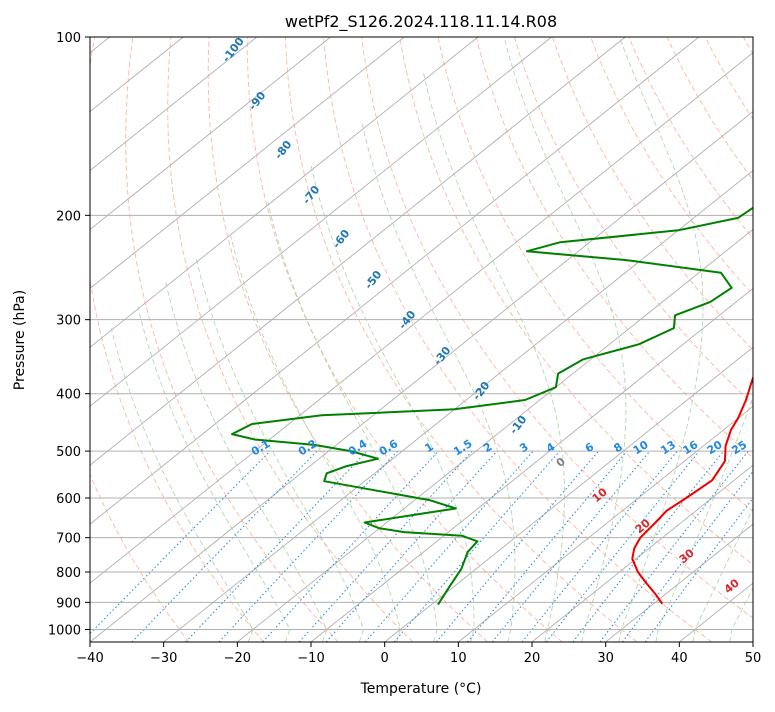 This screenshot has width=775, height=712. Describe the element at coordinates (532, 658) in the screenshot. I see `x-tick-label: 20` at that location.